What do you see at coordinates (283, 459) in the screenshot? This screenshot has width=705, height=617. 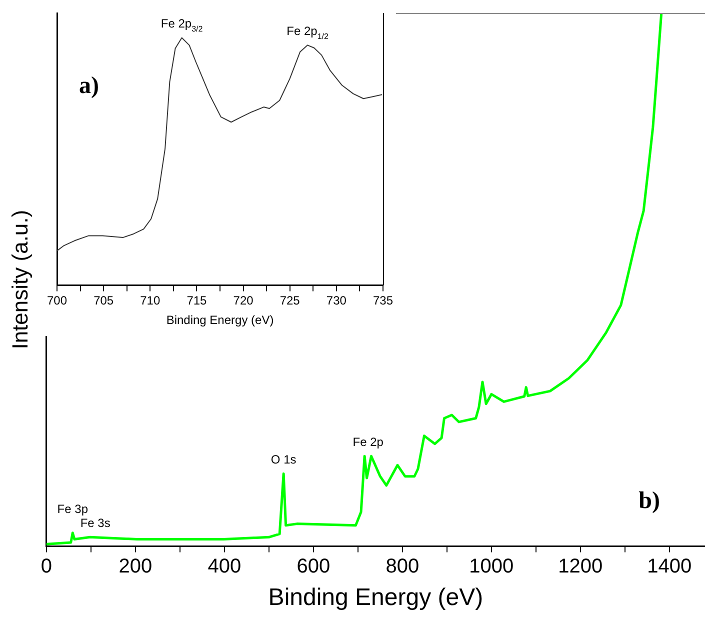 I see `annotation: O 1s` at bounding box center [283, 459].